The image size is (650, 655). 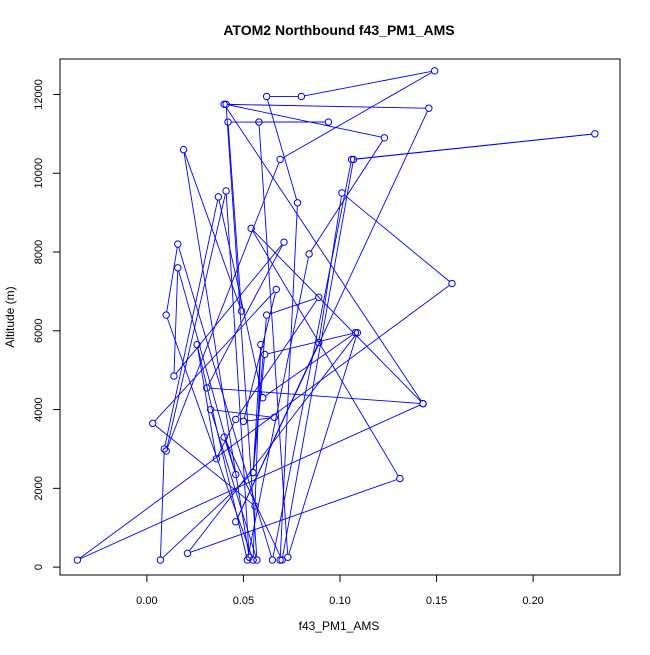 What do you see at coordinates (338, 30) in the screenshot?
I see `chart-title: ATOM2 Northbound f43_PM1_AMS` at bounding box center [338, 30].